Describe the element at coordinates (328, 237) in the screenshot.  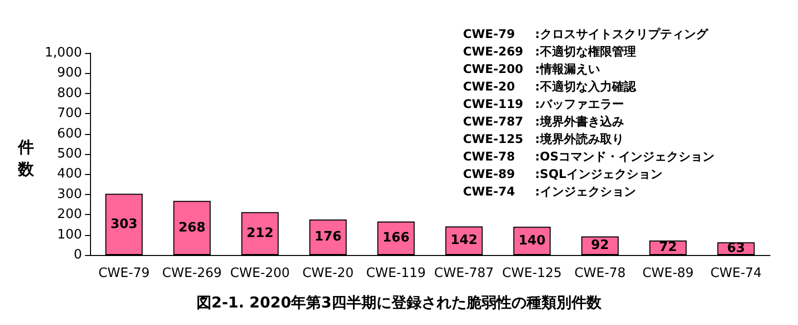
I see `data-label: 176` at that location.